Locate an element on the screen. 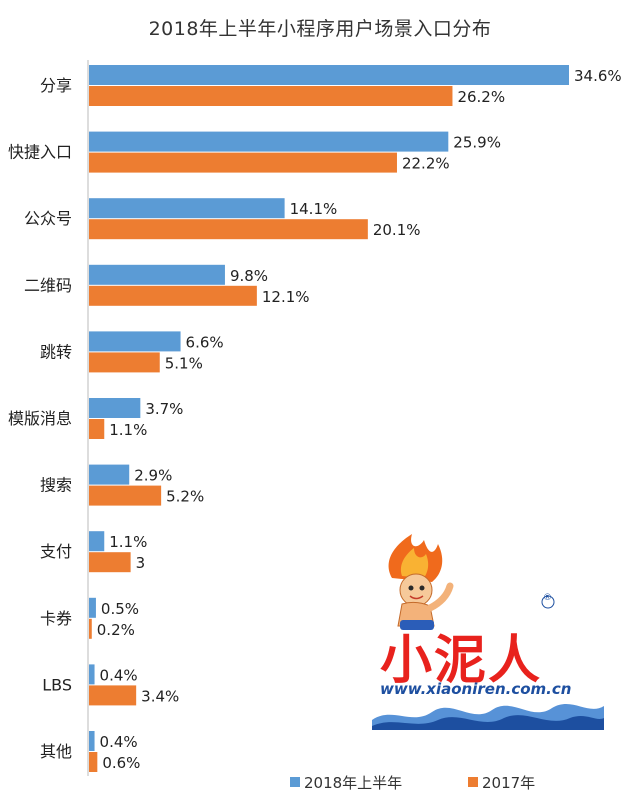 The width and height of the screenshot is (640, 812). category-label: 其他 is located at coordinates (56, 751).